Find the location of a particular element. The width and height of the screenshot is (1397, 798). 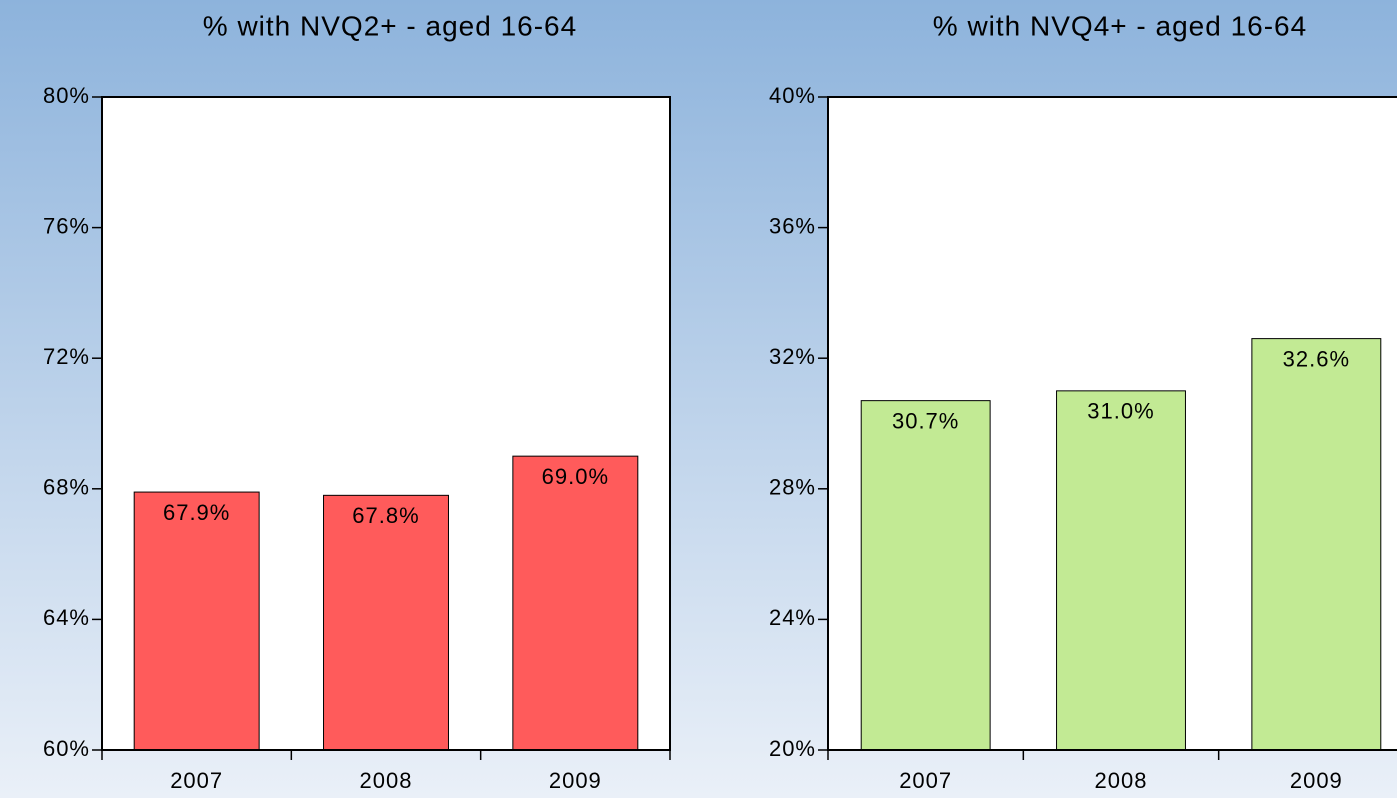

chart-title: % with NVQ4+ - aged 16-64 is located at coordinates (1120, 25).